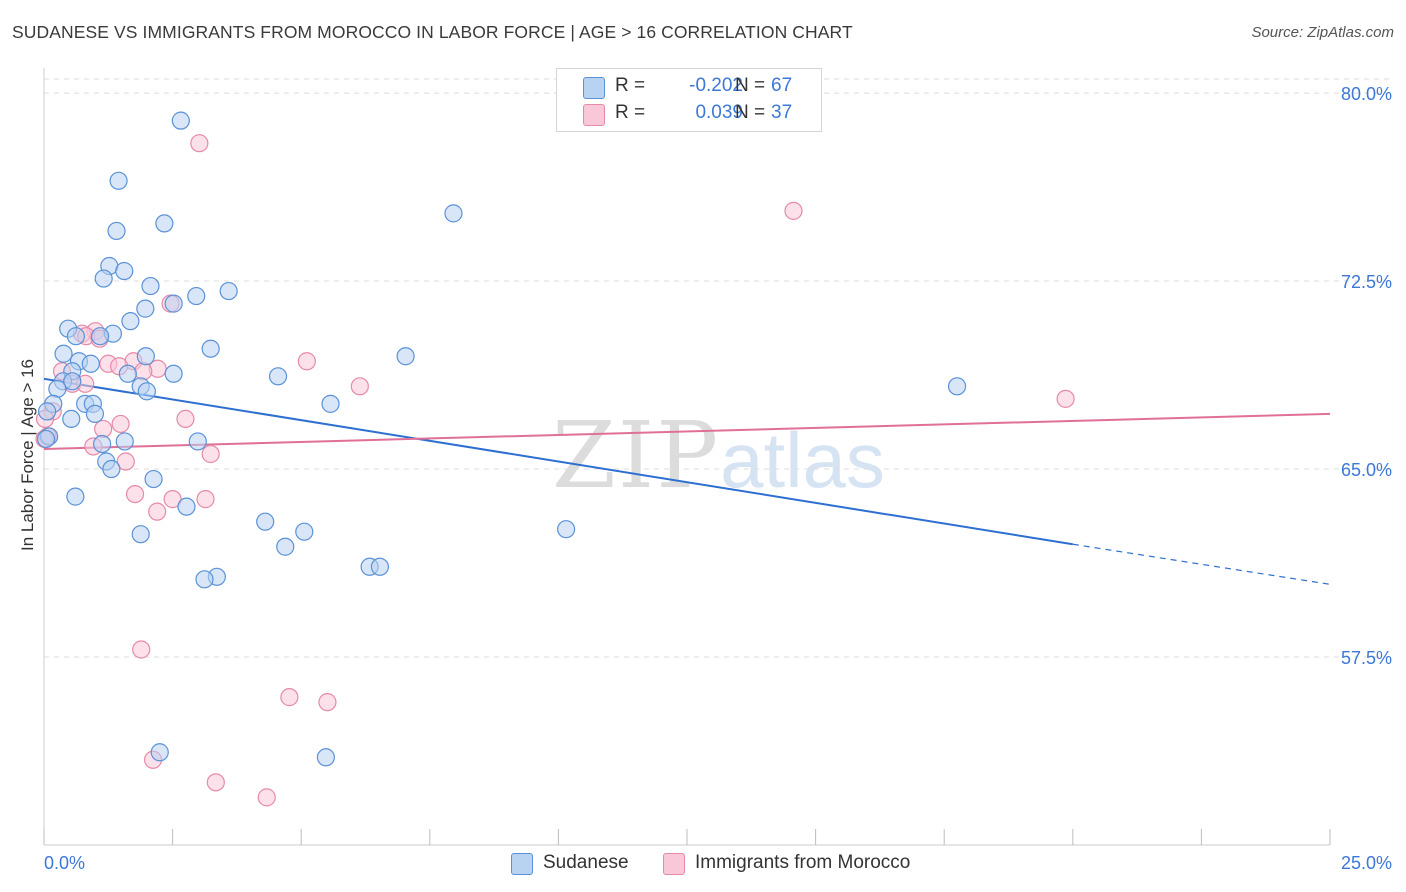 The height and width of the screenshot is (892, 1406). Describe the element at coordinates (674, 864) in the screenshot. I see `bottom-legend-swatch-morocco` at that location.